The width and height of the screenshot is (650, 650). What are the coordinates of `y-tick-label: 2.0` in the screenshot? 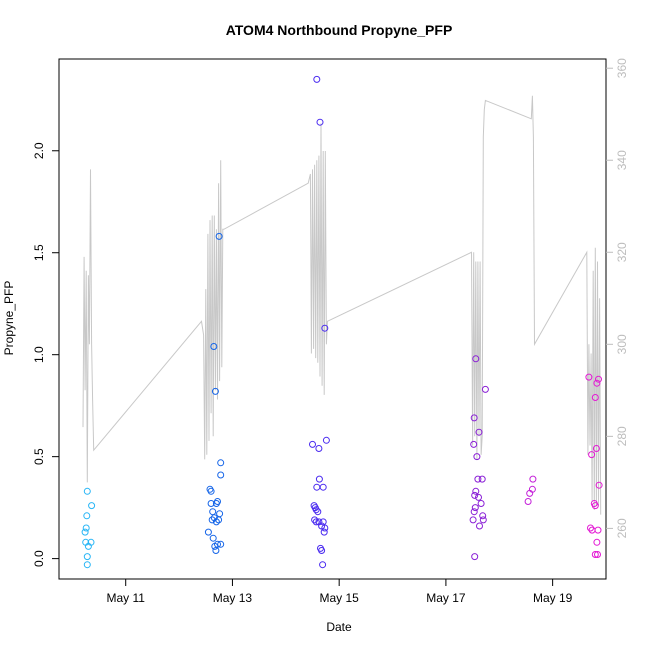 It's located at (39, 150).